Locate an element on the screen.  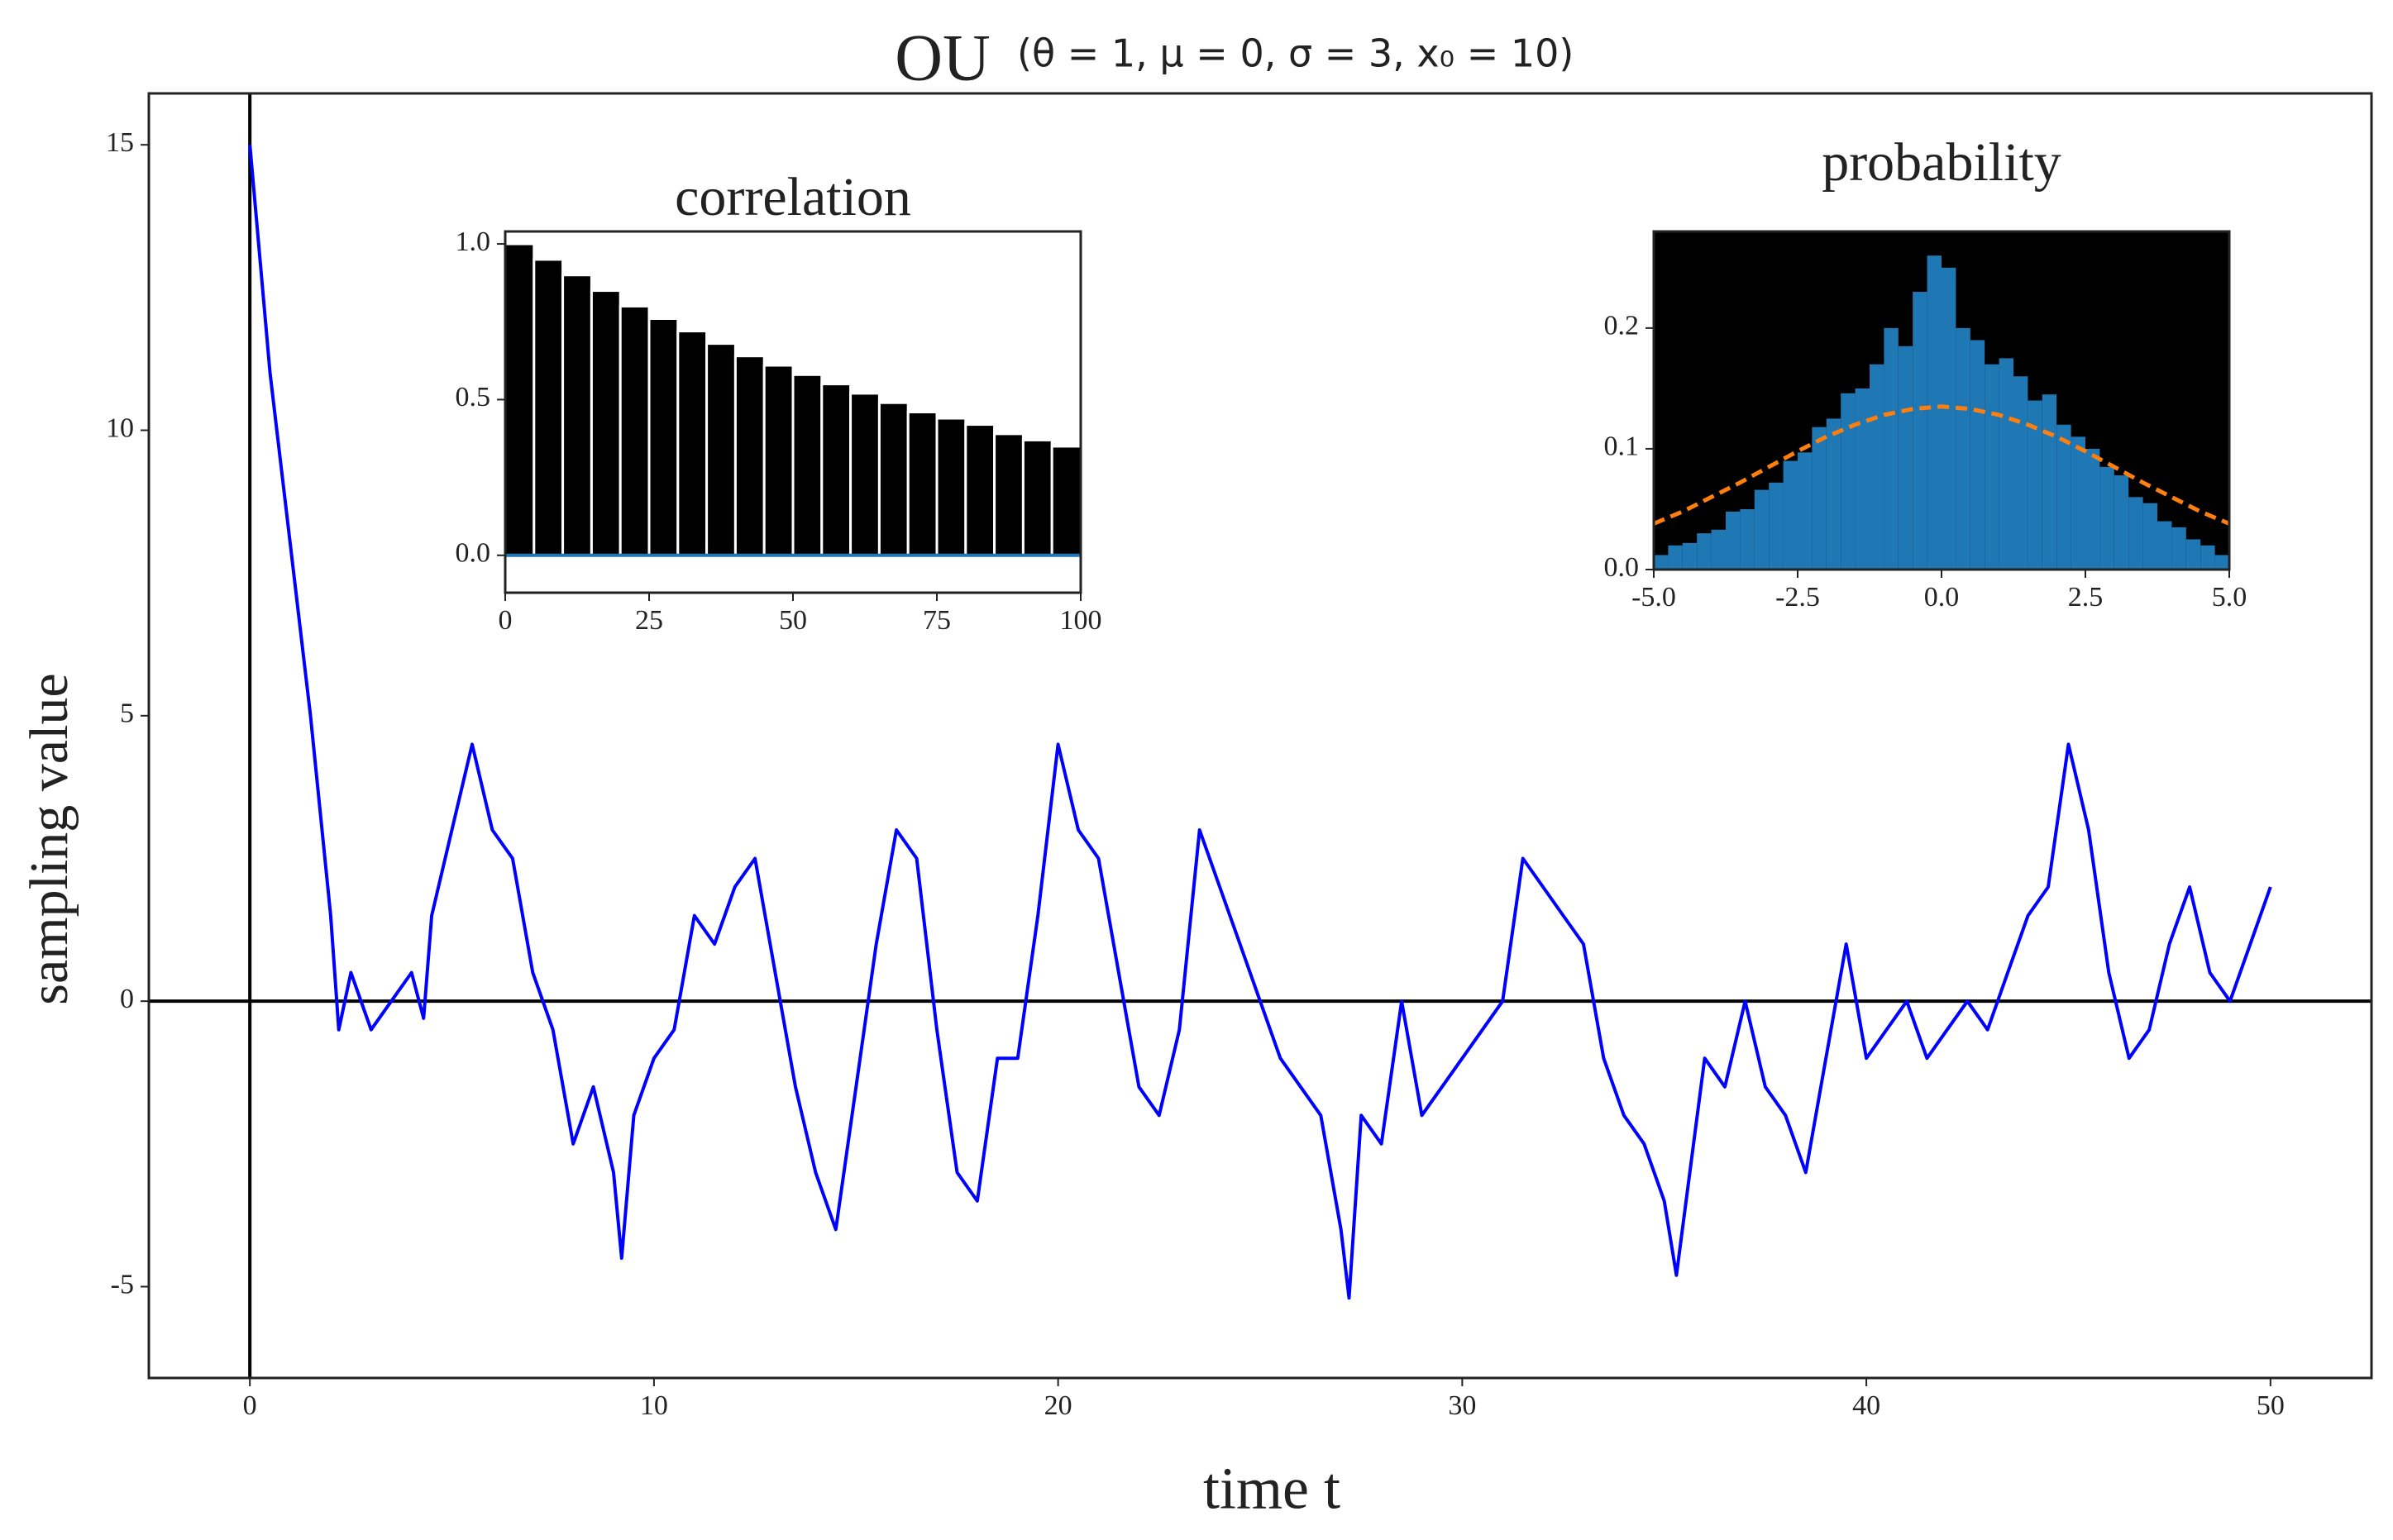
y-axis-label: sampling value is located at coordinates (49, 839).